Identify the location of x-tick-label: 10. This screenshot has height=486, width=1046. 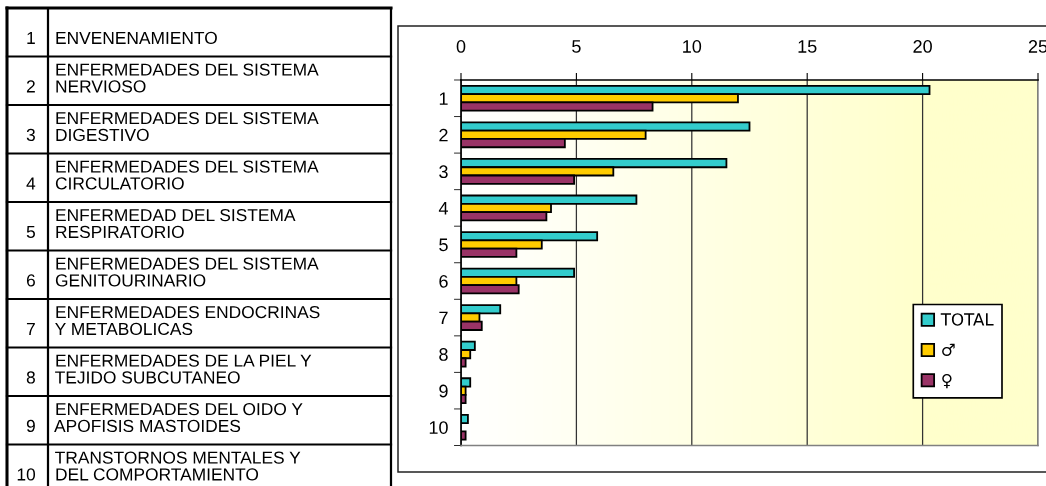
(692, 46).